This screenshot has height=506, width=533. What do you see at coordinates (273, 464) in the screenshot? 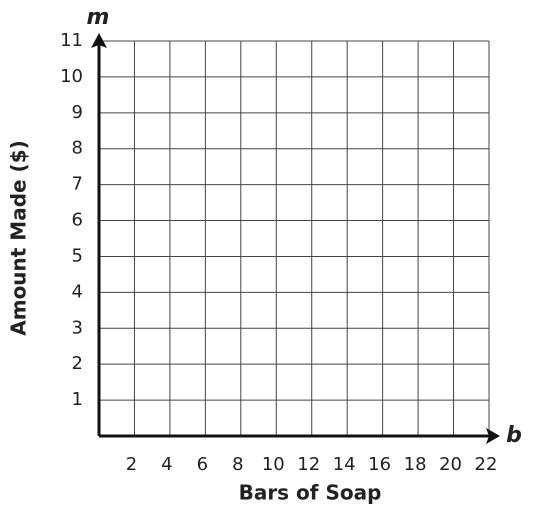
I see `x-tick-label: 10` at bounding box center [273, 464].